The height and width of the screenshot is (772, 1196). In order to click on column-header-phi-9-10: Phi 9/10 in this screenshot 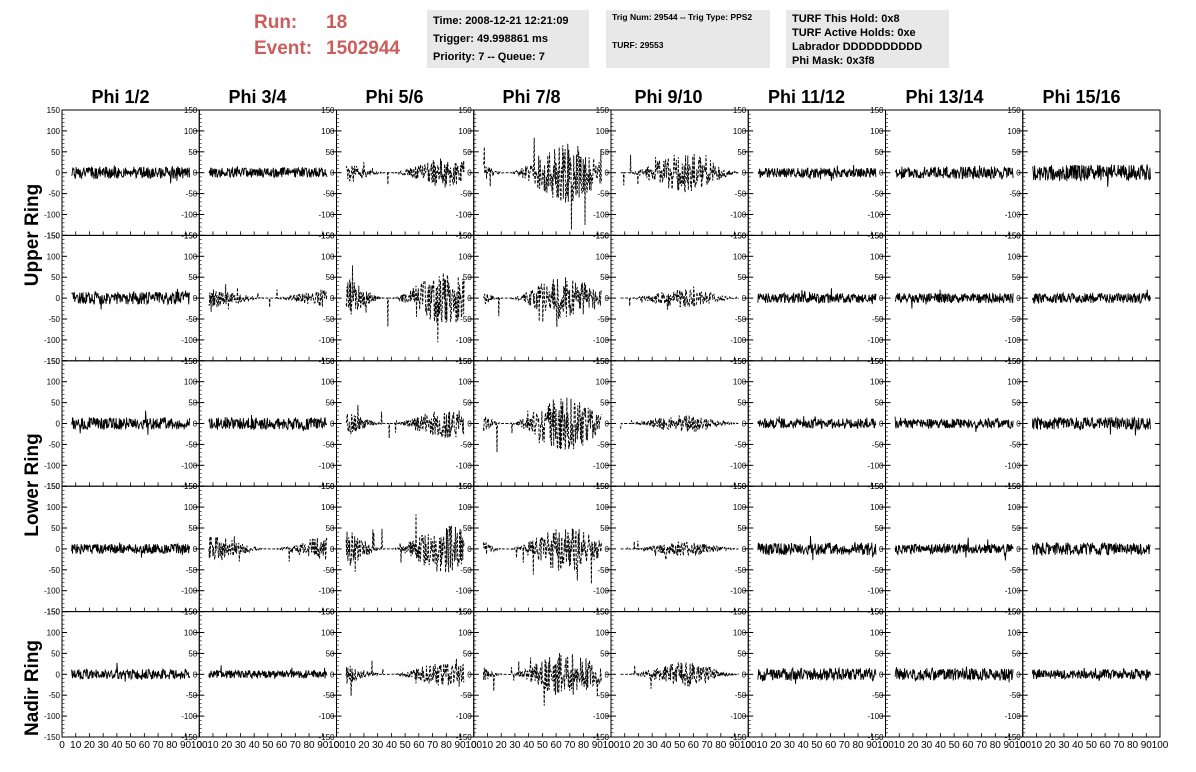, I will do `click(668, 97)`.